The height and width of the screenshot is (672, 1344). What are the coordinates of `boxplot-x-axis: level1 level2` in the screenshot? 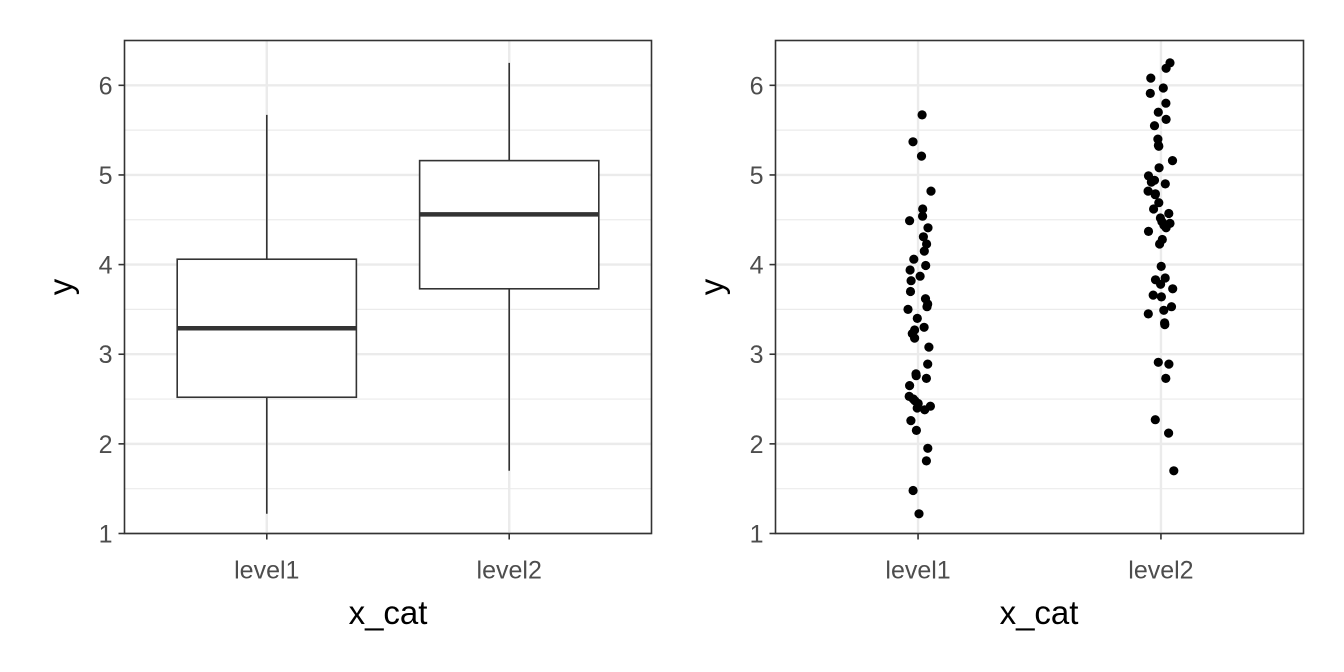 It's located at (388, 559).